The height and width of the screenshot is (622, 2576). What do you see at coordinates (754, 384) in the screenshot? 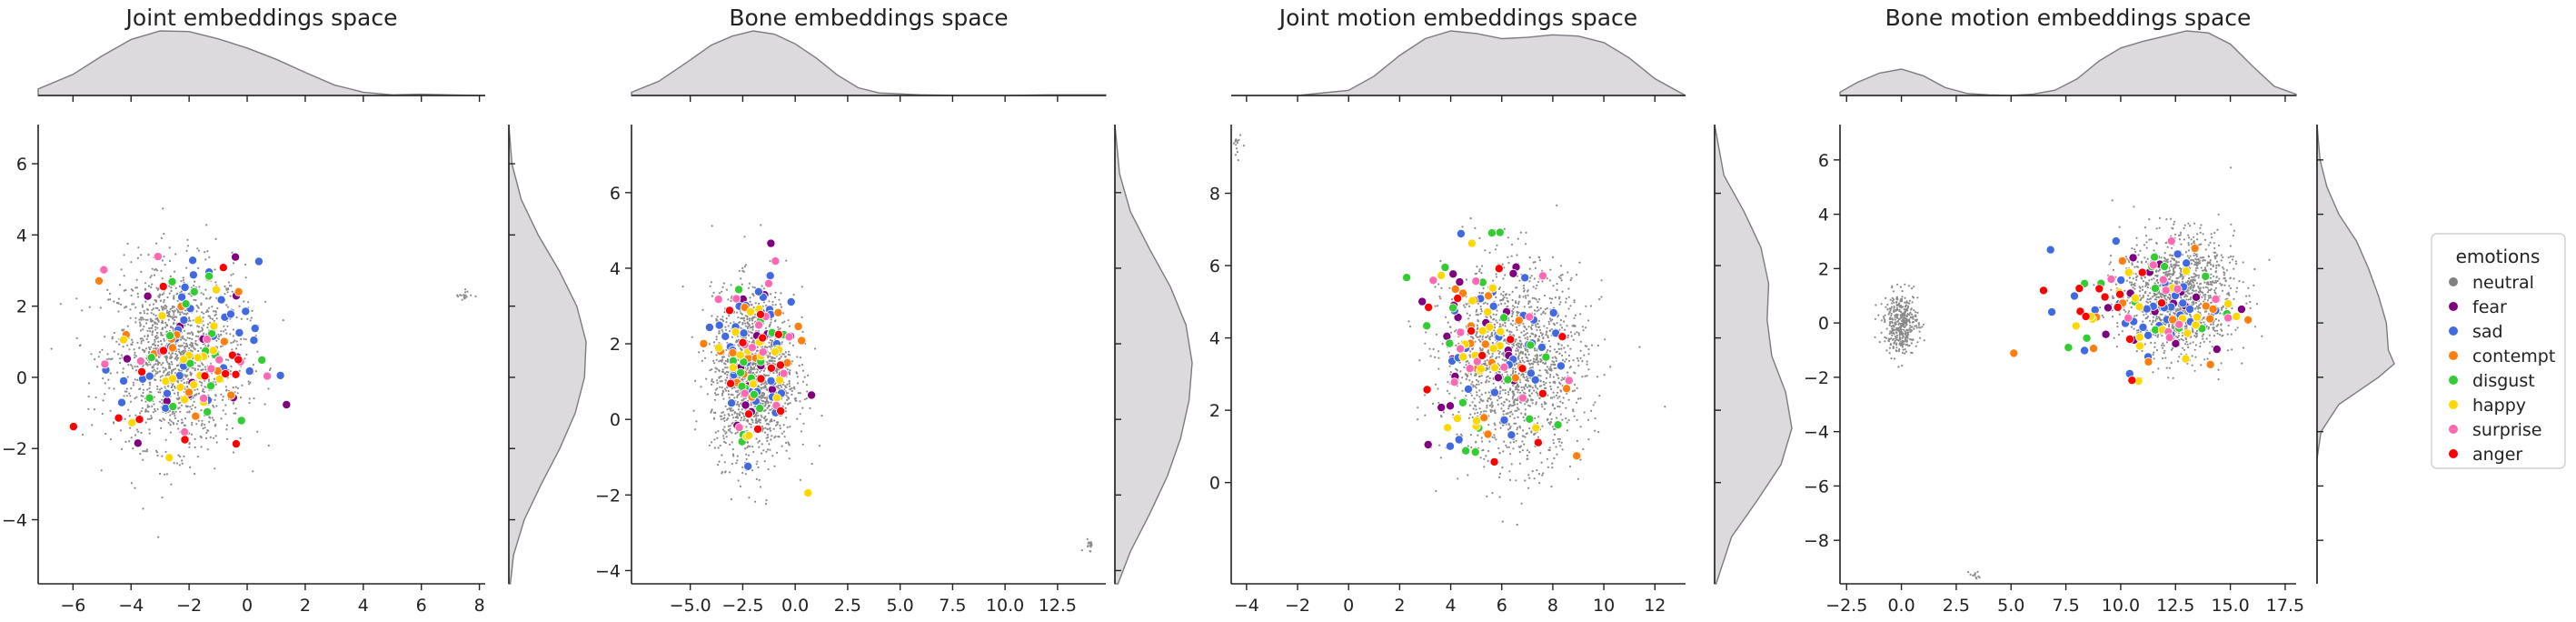
I see `point-happy` at bounding box center [754, 384].